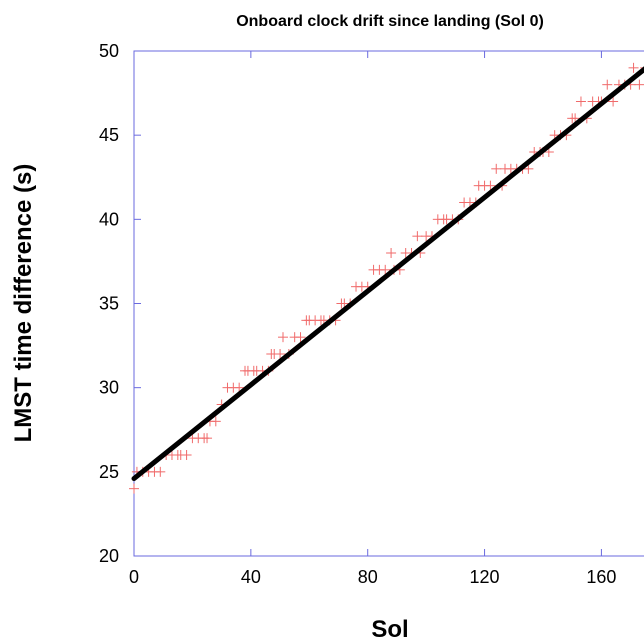 This screenshot has height=640, width=644. What do you see at coordinates (109, 472) in the screenshot?
I see `y-tick-label: 25` at bounding box center [109, 472].